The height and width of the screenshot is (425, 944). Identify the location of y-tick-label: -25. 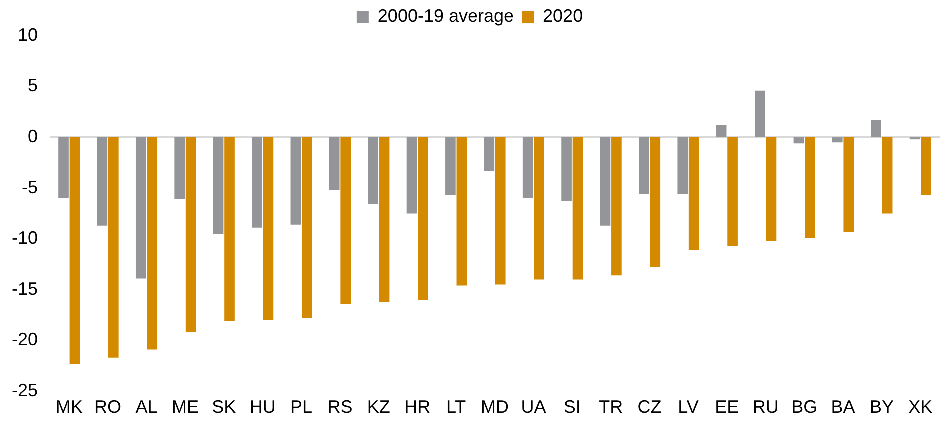
(25, 390).